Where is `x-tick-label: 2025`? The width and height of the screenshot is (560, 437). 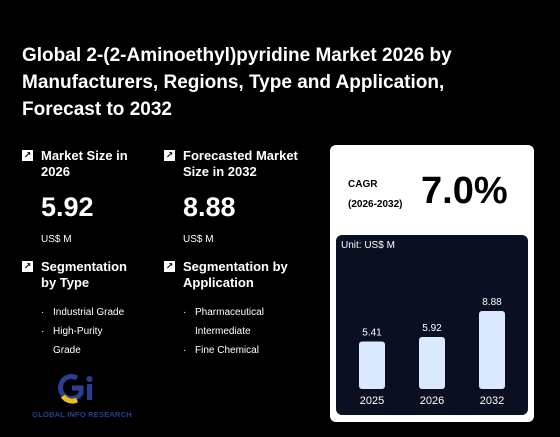
x-tick-label: 2025 is located at coordinates (372, 401).